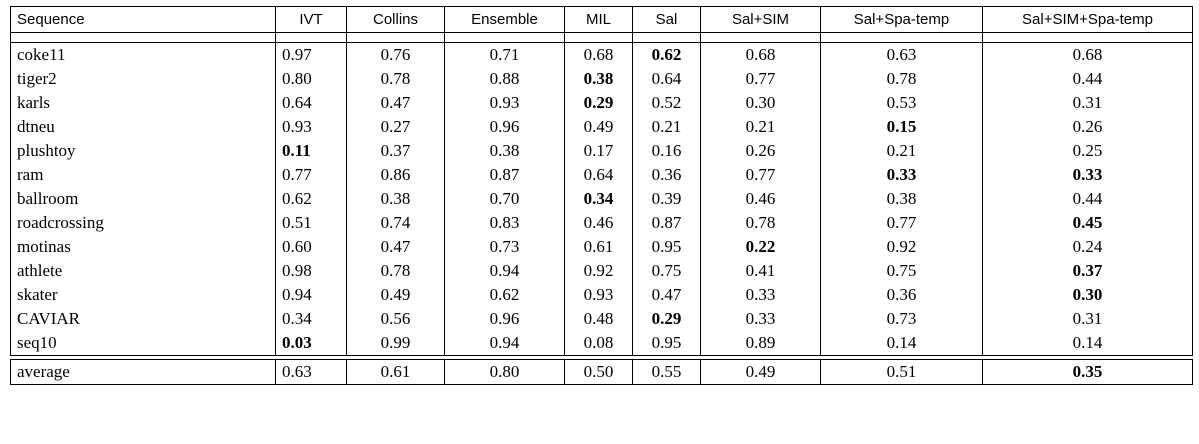  What do you see at coordinates (1087, 371) in the screenshot?
I see `best-score: 0.35` at bounding box center [1087, 371].